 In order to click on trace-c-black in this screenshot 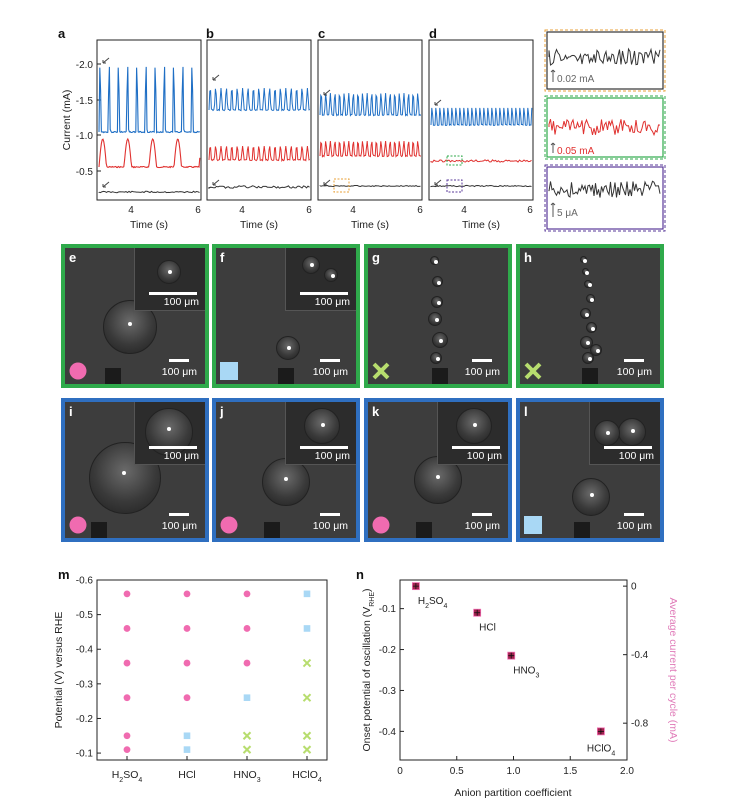, I will do `click(370, 186)`.